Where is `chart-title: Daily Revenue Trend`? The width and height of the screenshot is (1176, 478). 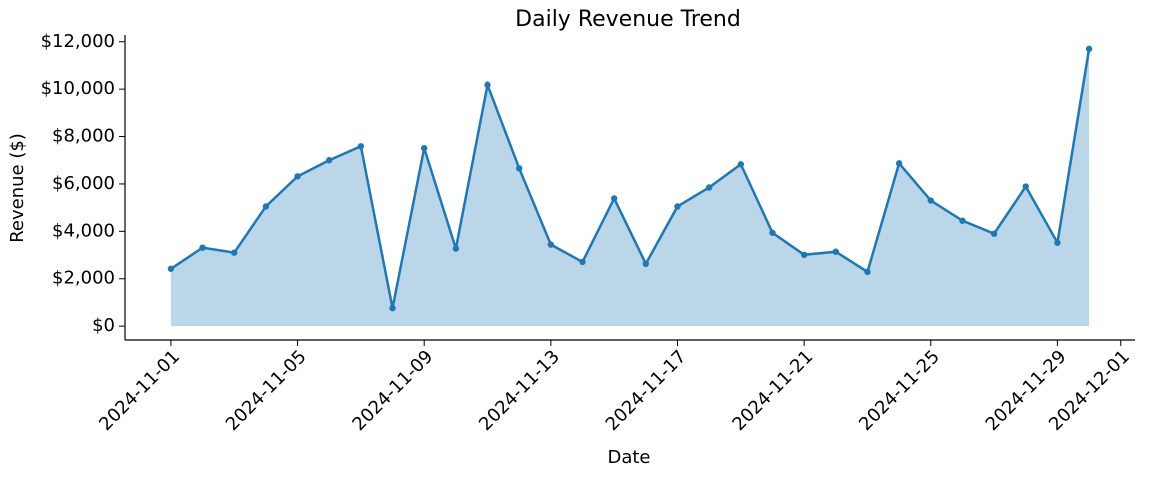 chart-title: Daily Revenue Trend is located at coordinates (628, 19).